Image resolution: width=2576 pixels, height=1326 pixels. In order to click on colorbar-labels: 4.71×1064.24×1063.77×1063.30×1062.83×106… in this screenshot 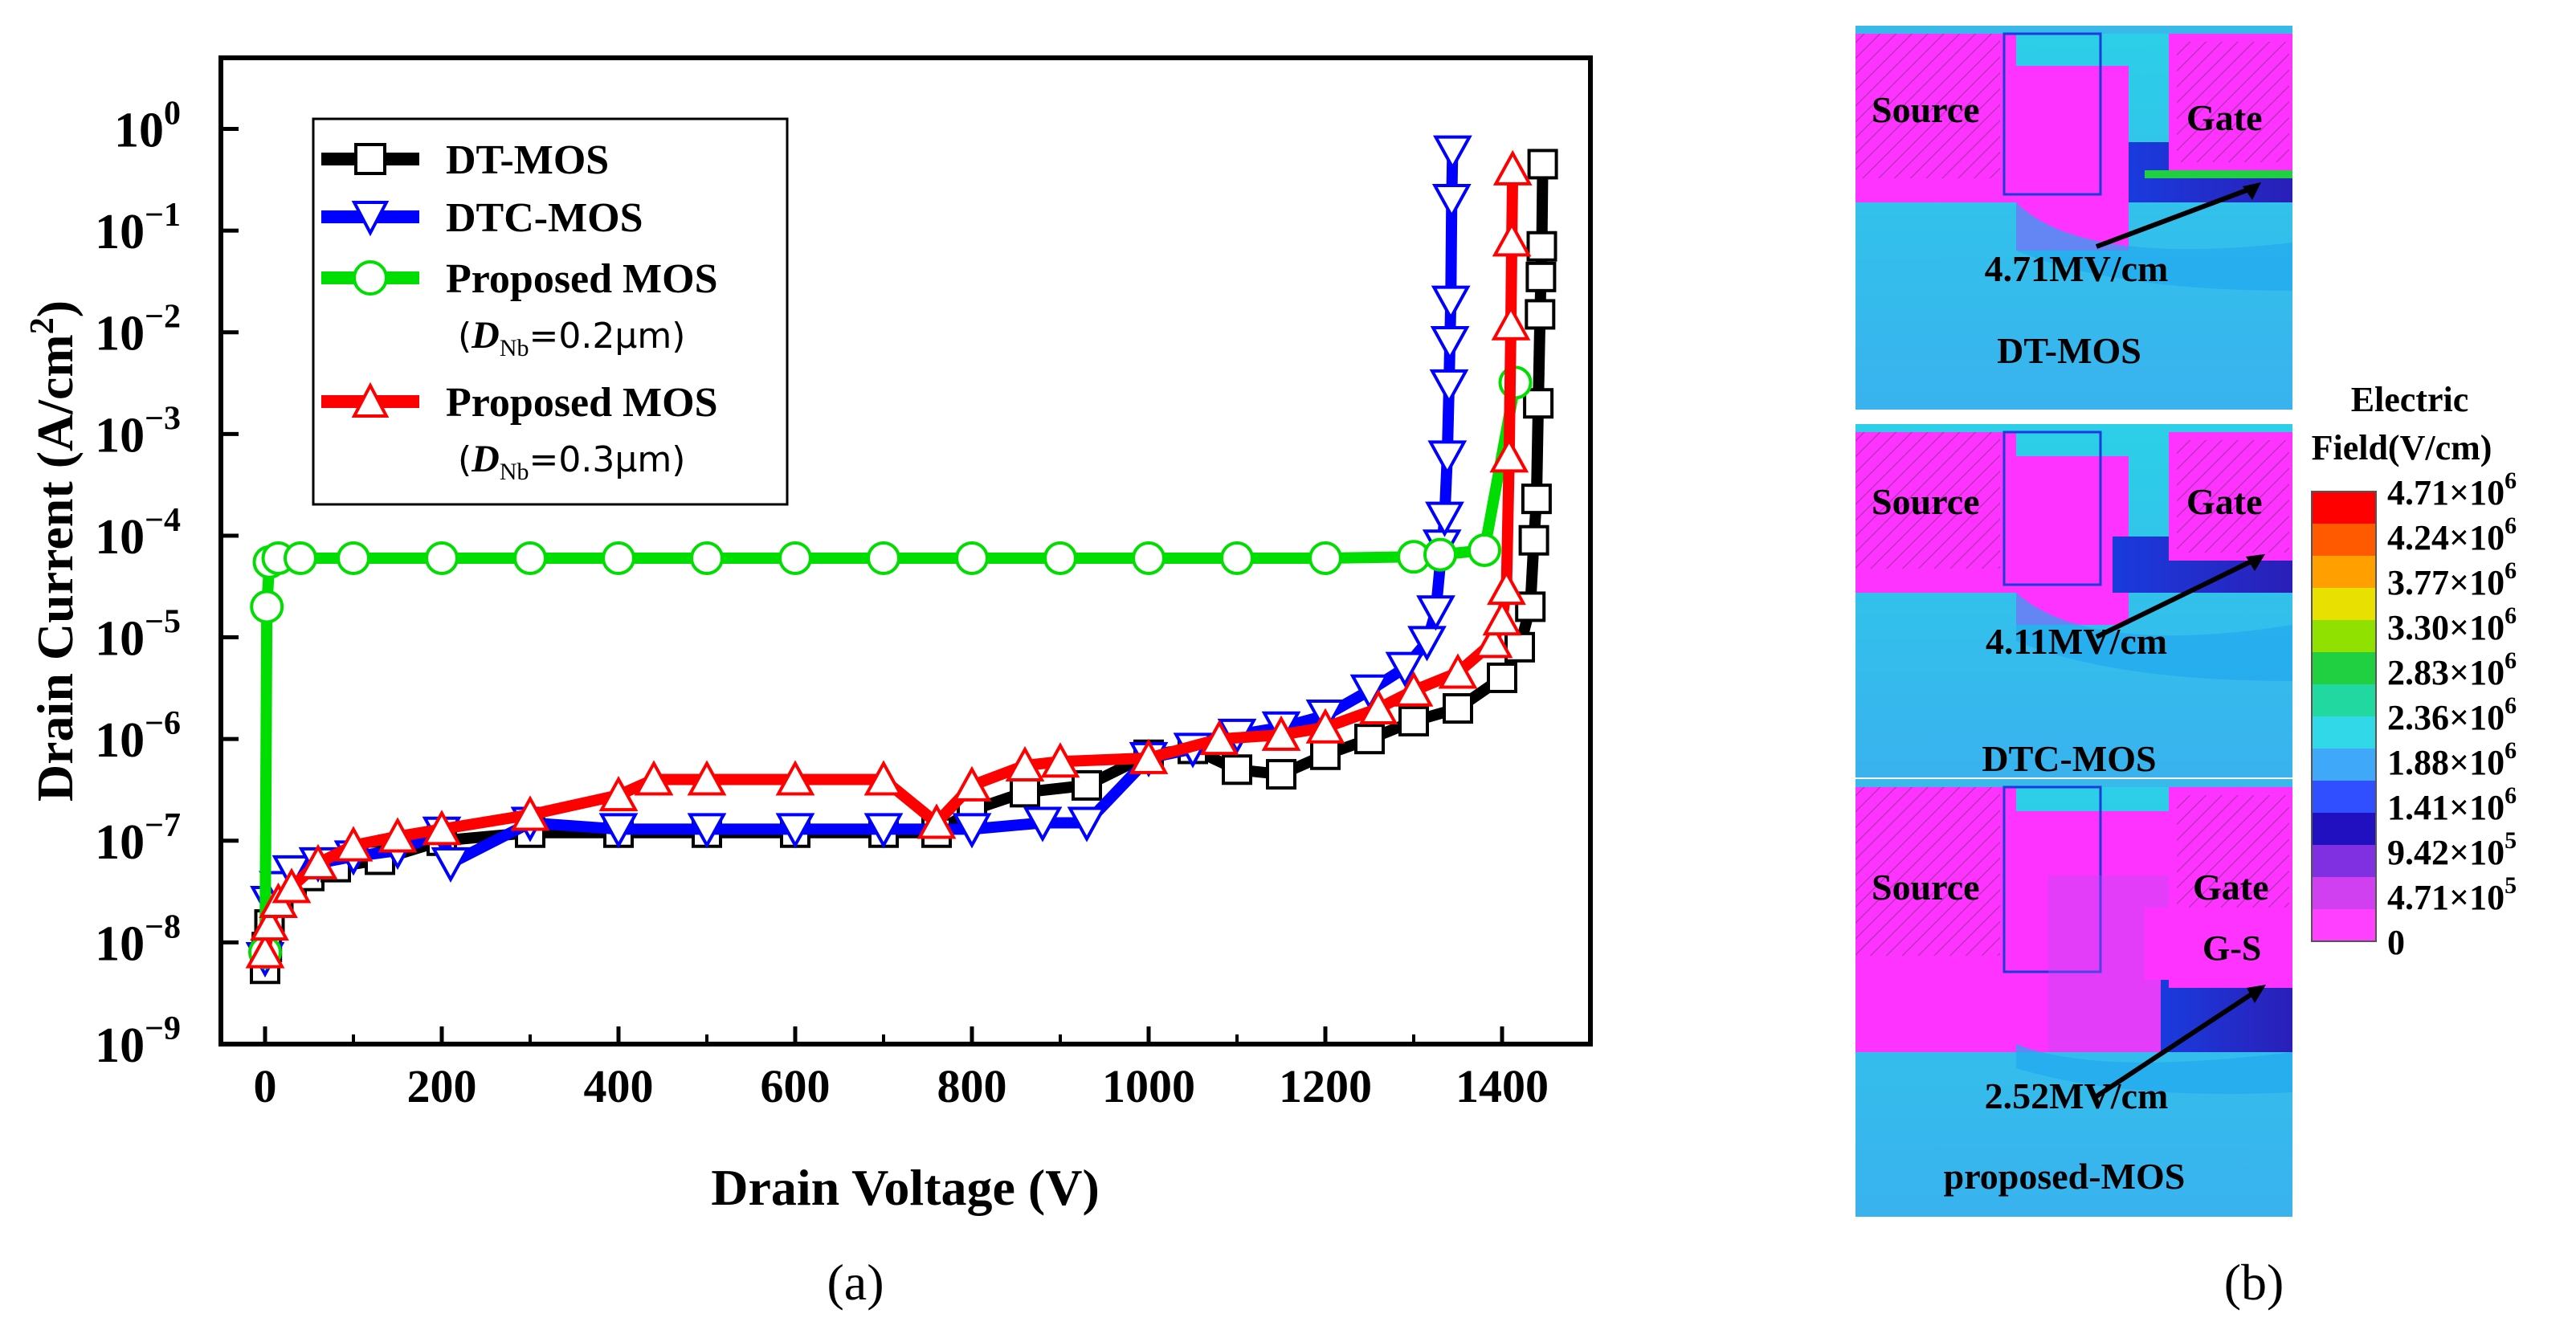, I will do `click(2452, 714)`.